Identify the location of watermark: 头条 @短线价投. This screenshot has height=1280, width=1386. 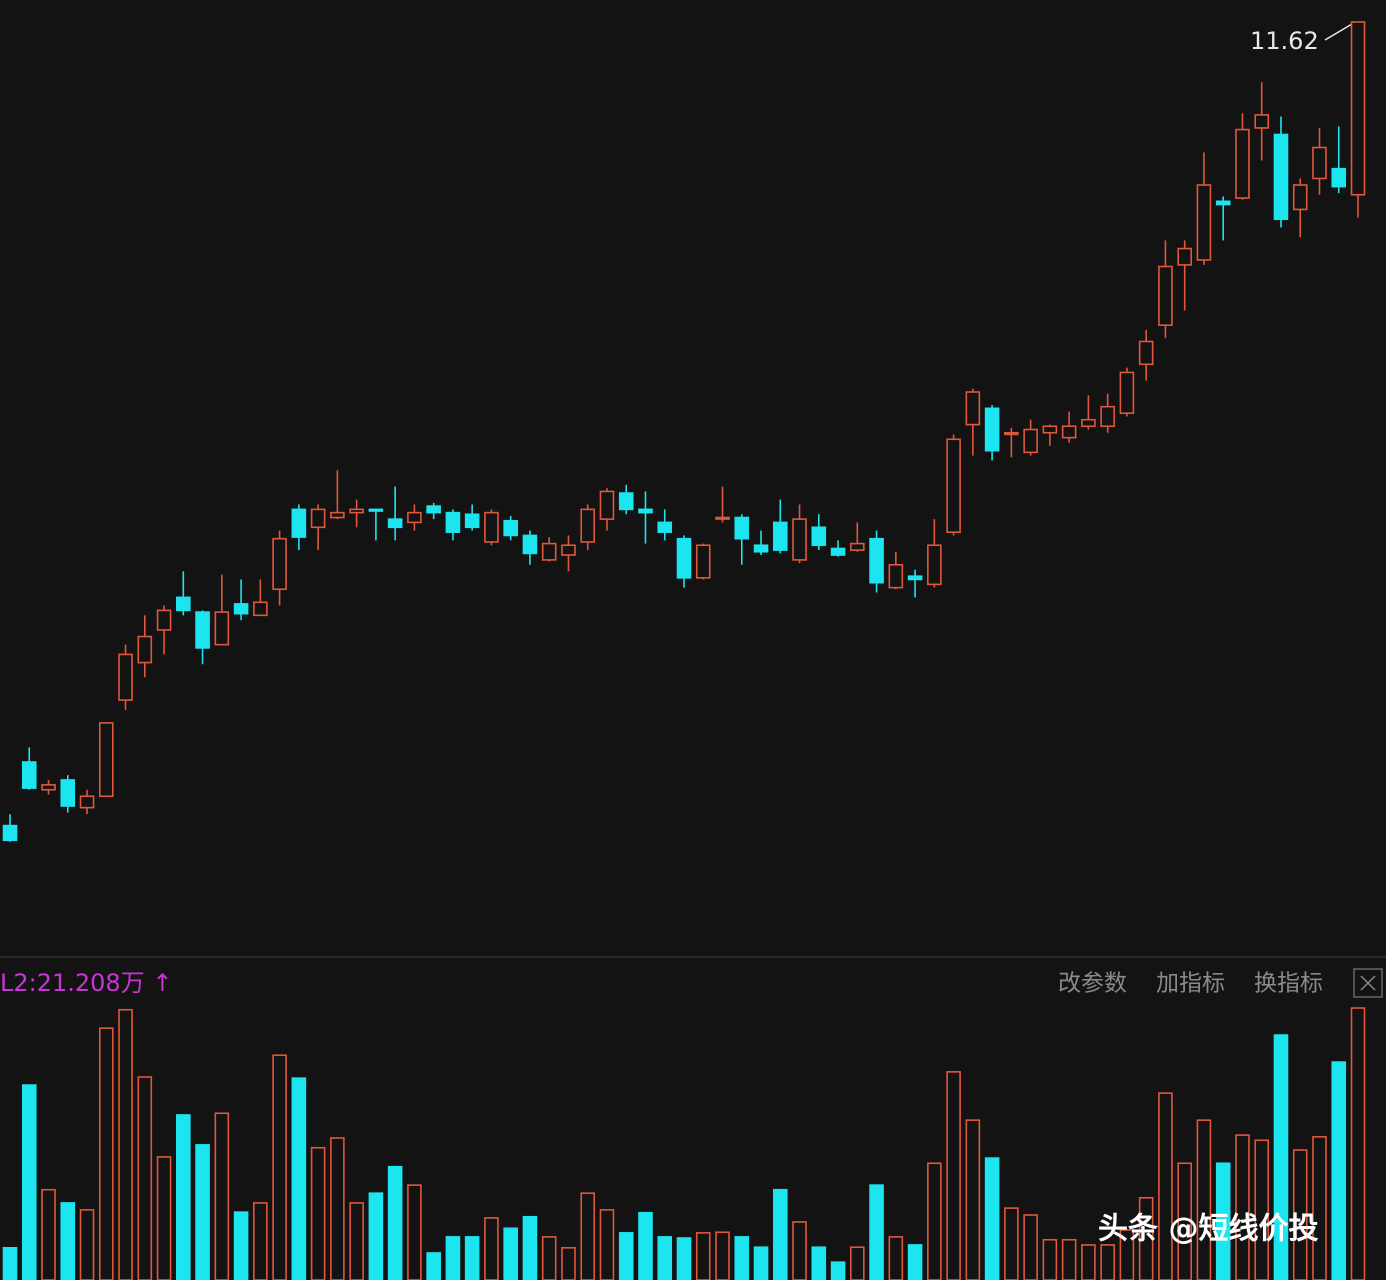
(1208, 1229).